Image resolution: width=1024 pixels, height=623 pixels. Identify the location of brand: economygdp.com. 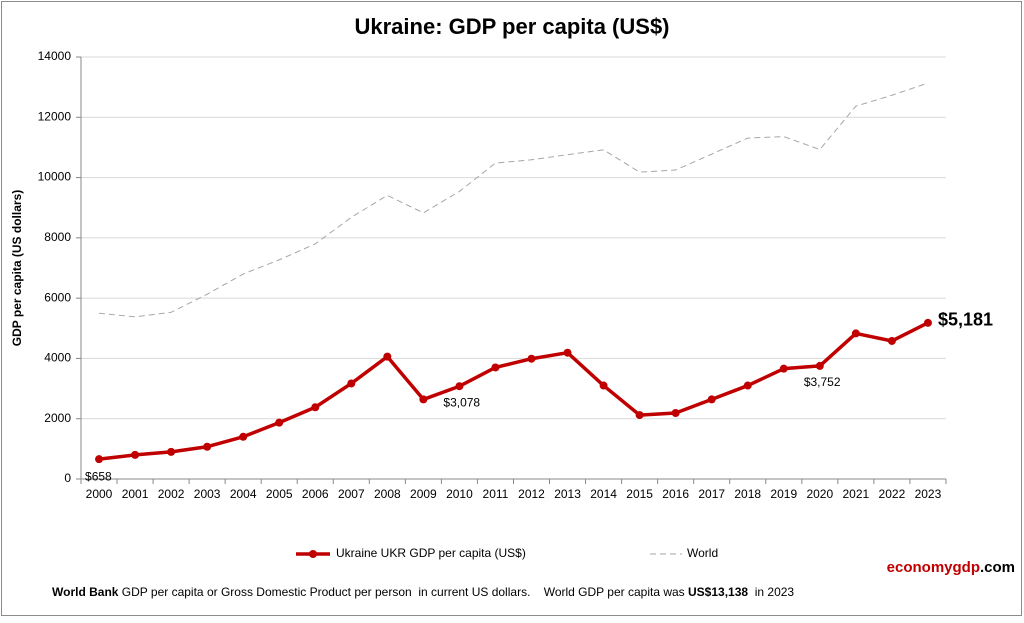
(951, 567).